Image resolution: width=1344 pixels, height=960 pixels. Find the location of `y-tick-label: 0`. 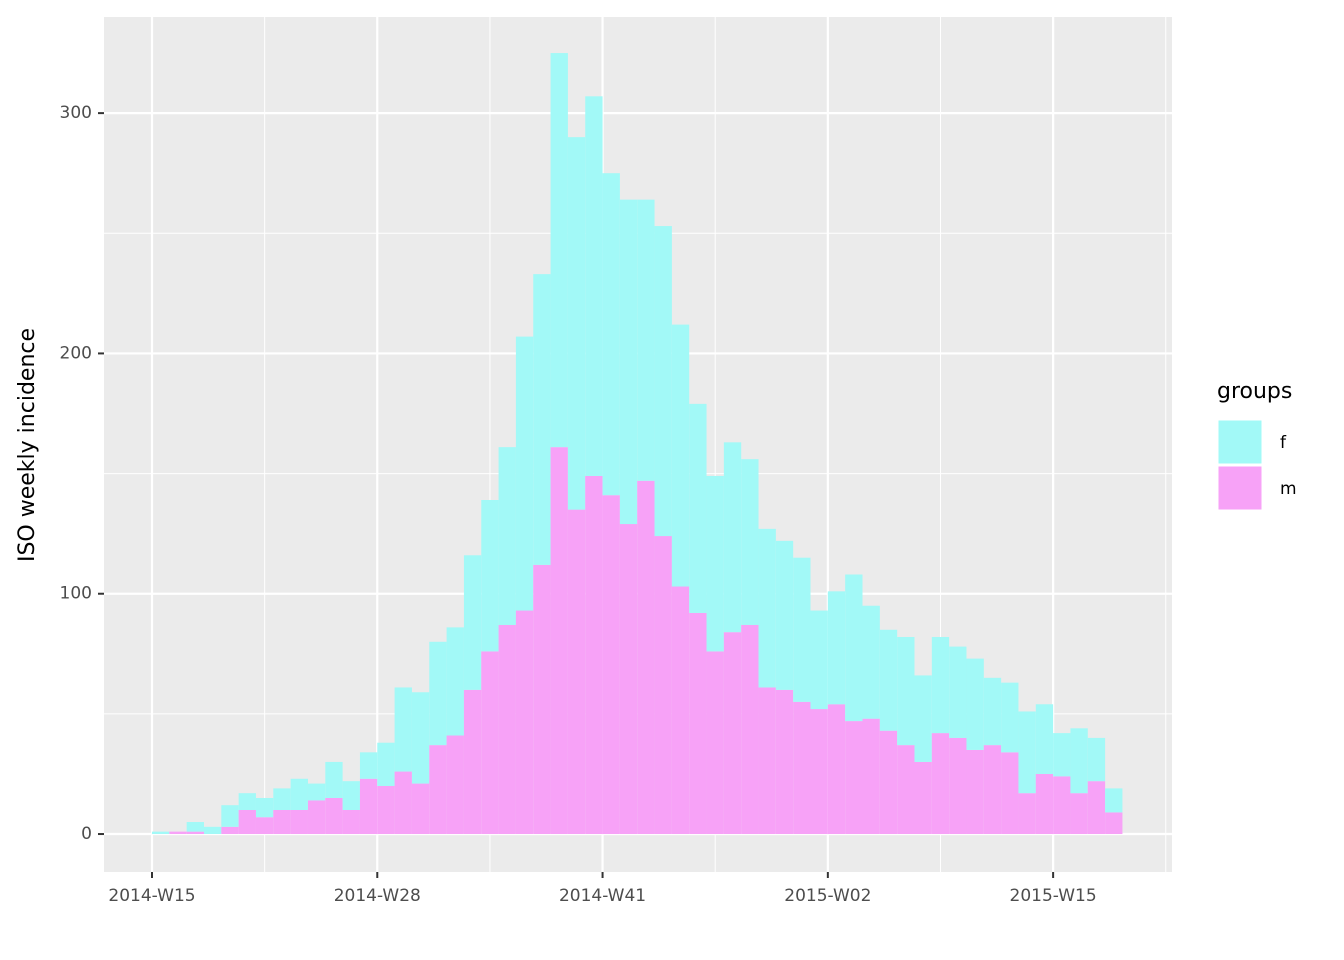

y-tick-label: 0 is located at coordinates (86, 834).